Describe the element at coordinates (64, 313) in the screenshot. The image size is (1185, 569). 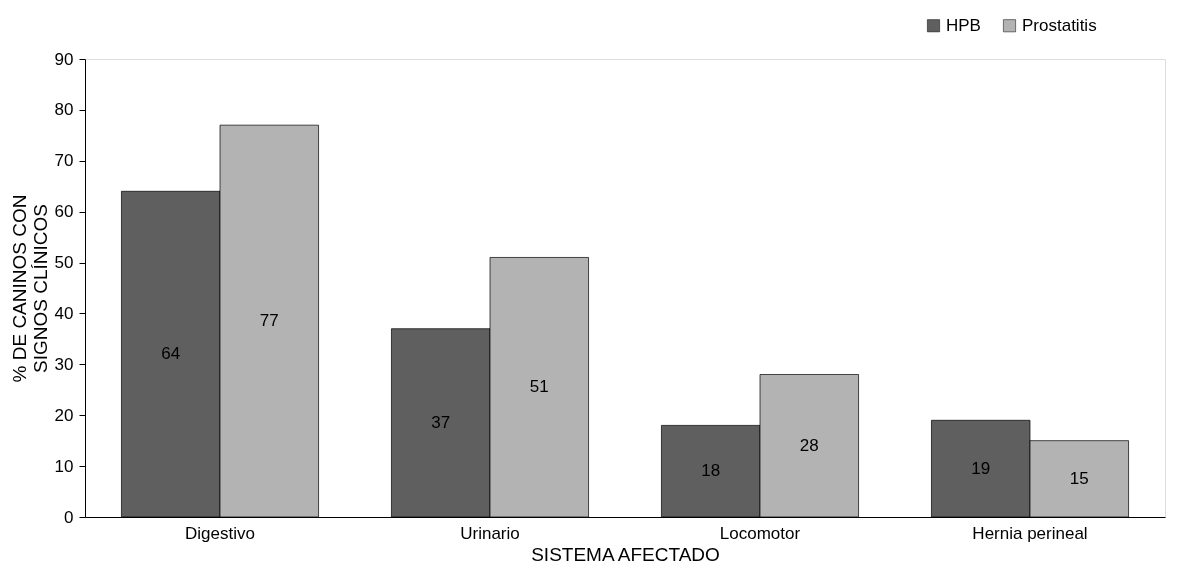
I see `y-tick-label: 40` at that location.